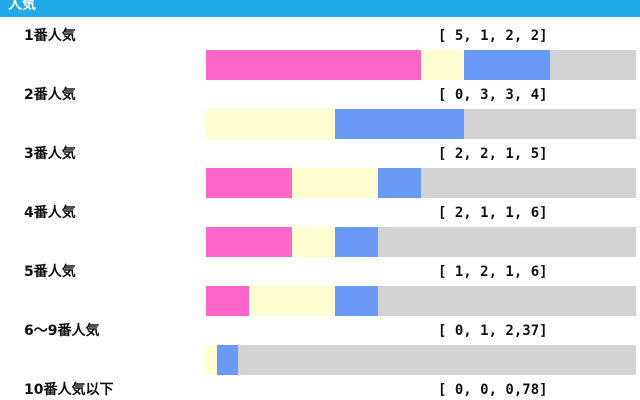 The image size is (640, 400). I want to click on section-header: 人気, so click(320, 8).